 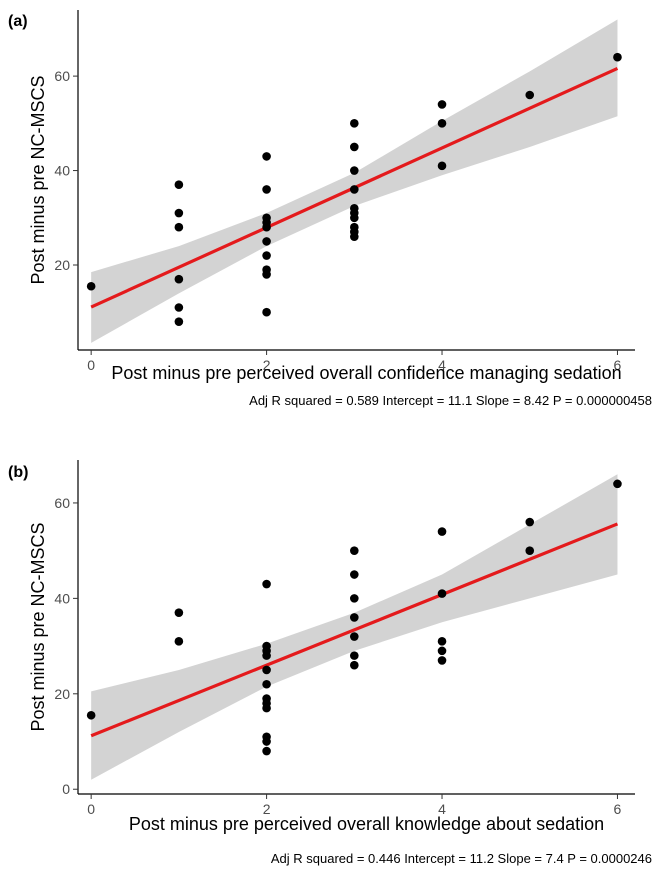 What do you see at coordinates (18, 21) in the screenshot?
I see `chart-0-panel-label: (a)` at bounding box center [18, 21].